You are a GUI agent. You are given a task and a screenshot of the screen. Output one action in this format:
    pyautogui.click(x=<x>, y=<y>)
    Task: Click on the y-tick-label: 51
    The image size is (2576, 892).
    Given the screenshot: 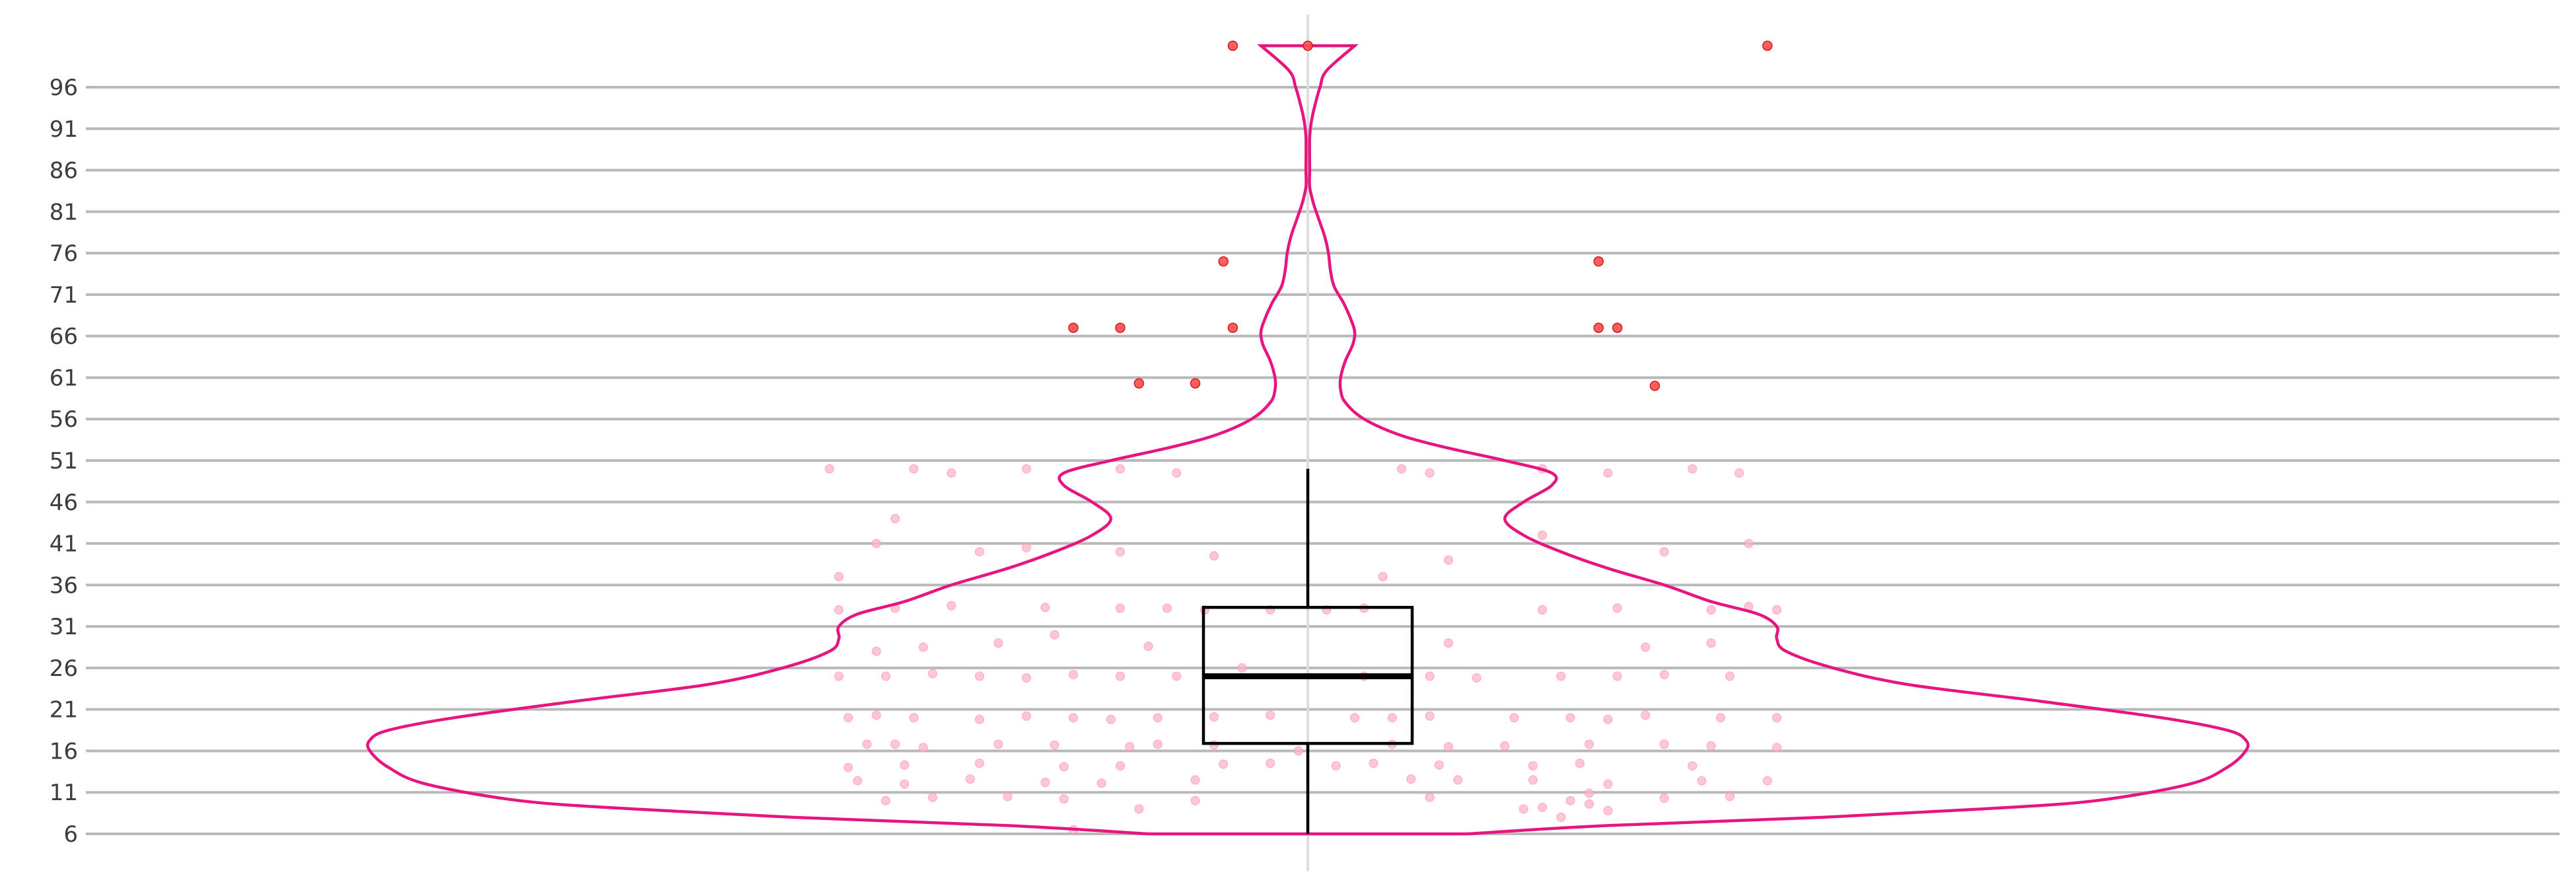 What is the action you would take?
    pyautogui.click(x=64, y=461)
    